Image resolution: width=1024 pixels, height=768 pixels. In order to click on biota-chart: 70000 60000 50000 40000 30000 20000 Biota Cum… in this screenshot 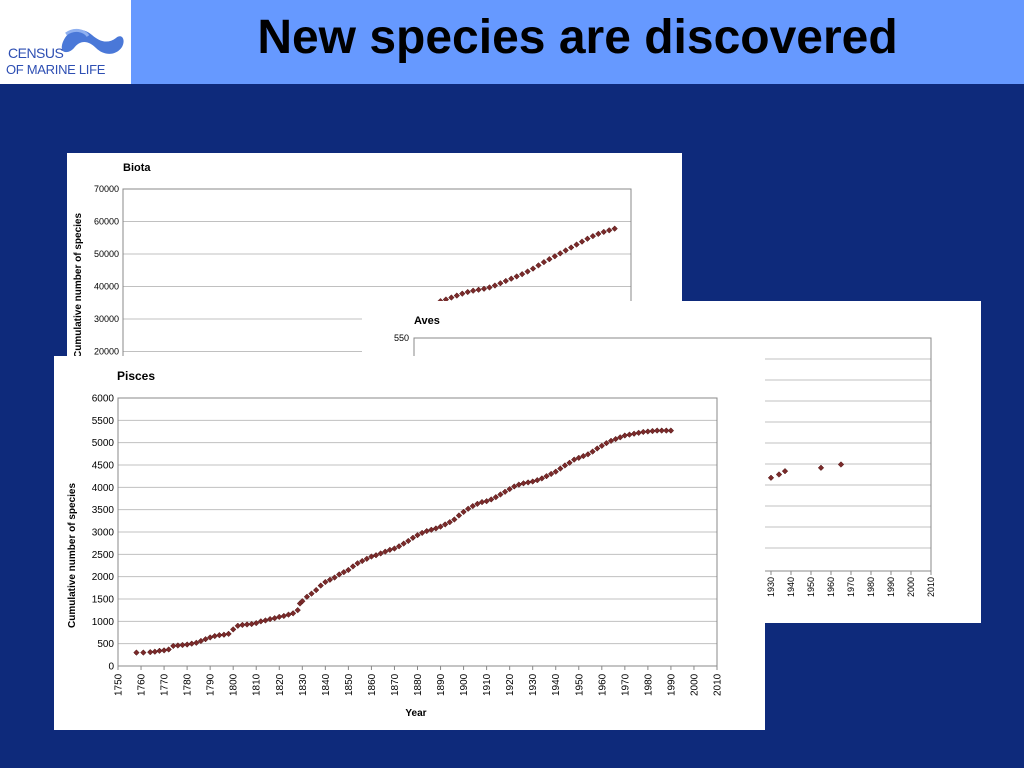, I will do `click(352, 262)`.